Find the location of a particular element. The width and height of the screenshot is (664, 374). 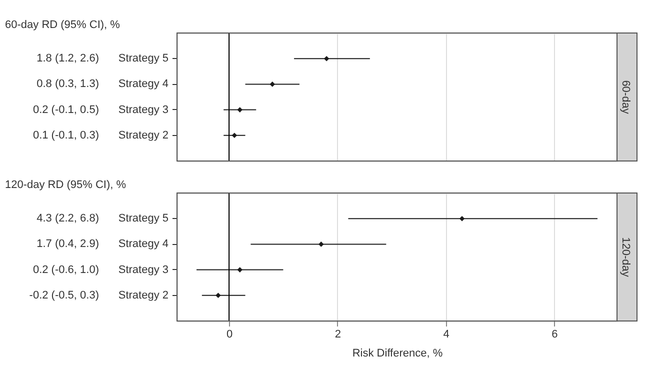

x-tick-label: 0 is located at coordinates (229, 334).